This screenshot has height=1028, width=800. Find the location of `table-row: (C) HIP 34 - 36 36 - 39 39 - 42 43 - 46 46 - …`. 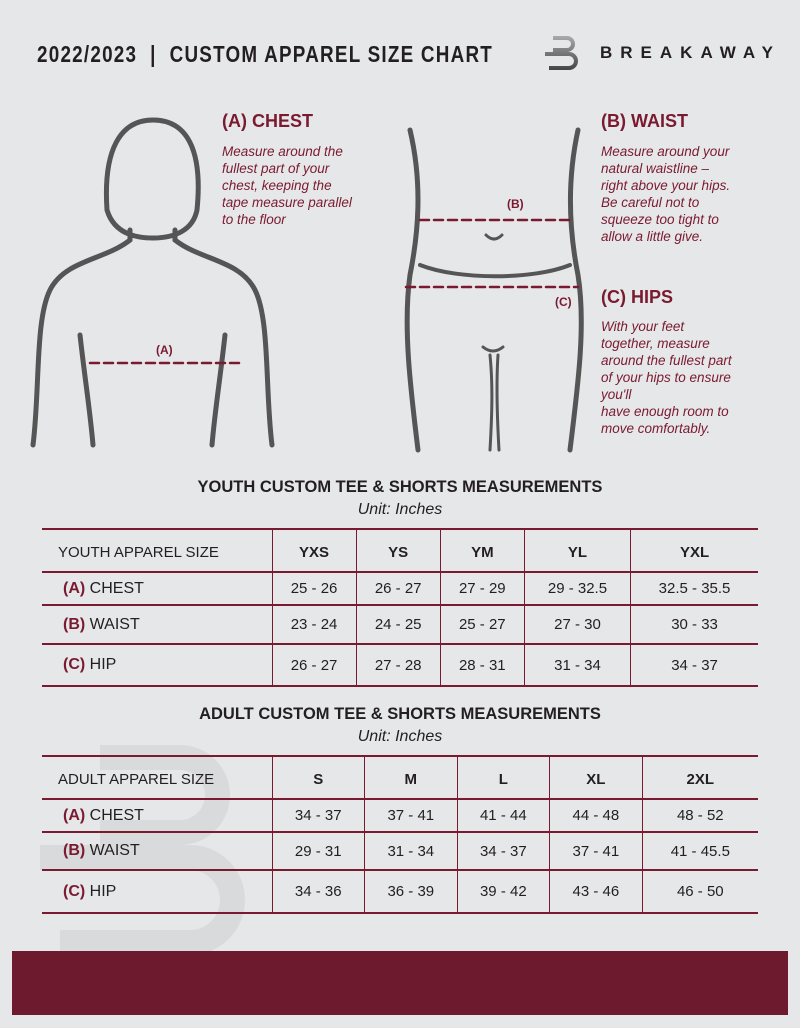

table-row: (C) HIP 34 - 36 36 - 39 39 - 42 43 - 46 46 - … is located at coordinates (400, 891).